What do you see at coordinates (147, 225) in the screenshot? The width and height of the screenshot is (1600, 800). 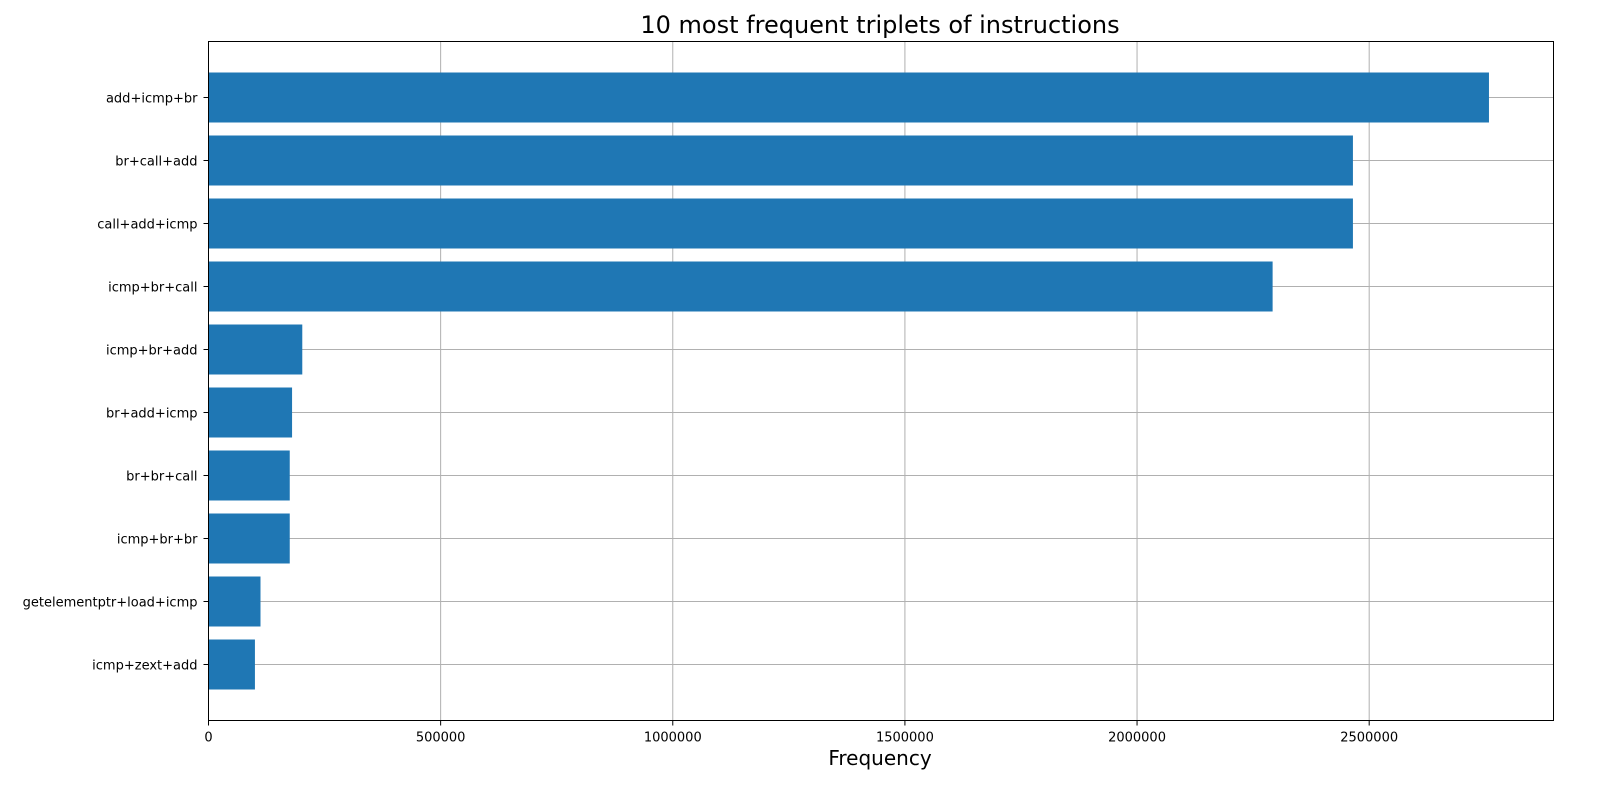 I see `y-tick-label: call+add+icmp` at bounding box center [147, 225].